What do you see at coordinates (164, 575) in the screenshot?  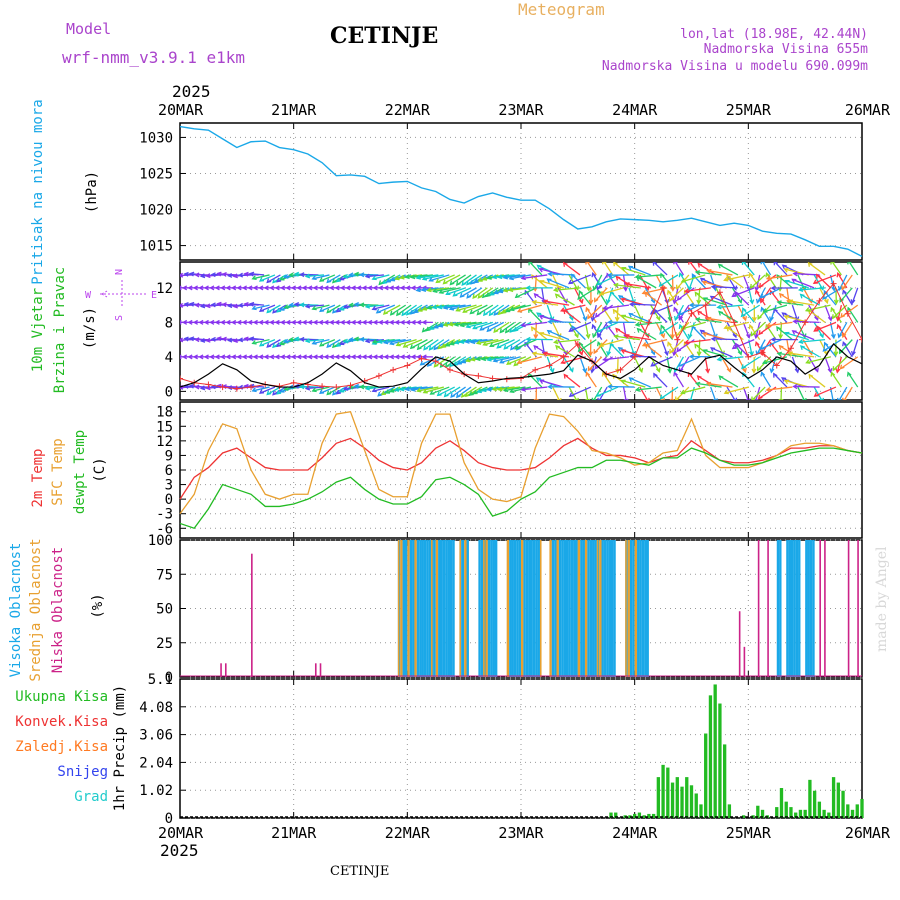 I see `y-tick-label: 75` at bounding box center [164, 575].